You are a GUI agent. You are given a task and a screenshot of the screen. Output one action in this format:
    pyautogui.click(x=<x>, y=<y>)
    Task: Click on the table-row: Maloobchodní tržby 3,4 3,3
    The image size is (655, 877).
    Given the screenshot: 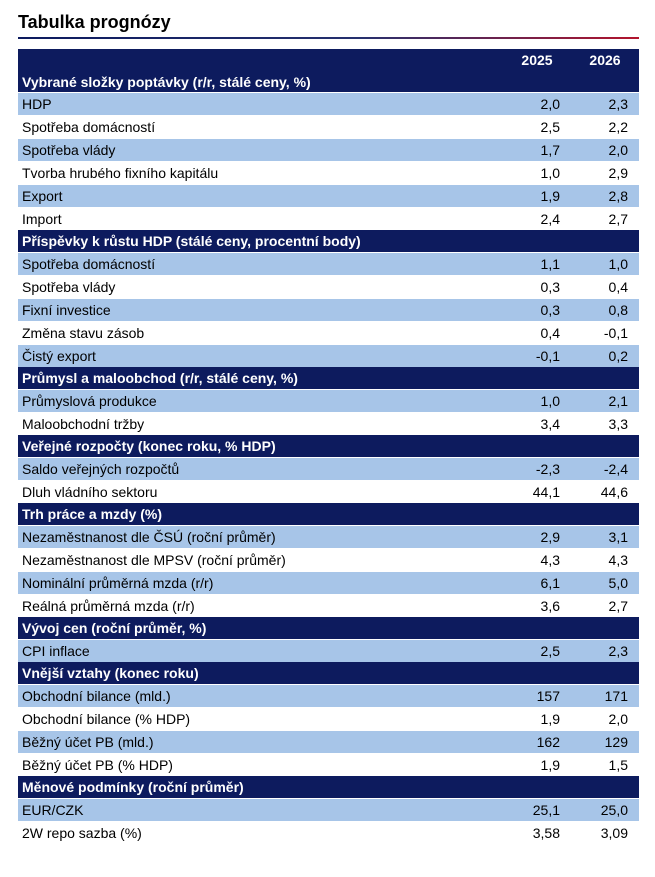 What is the action you would take?
    pyautogui.click(x=328, y=423)
    